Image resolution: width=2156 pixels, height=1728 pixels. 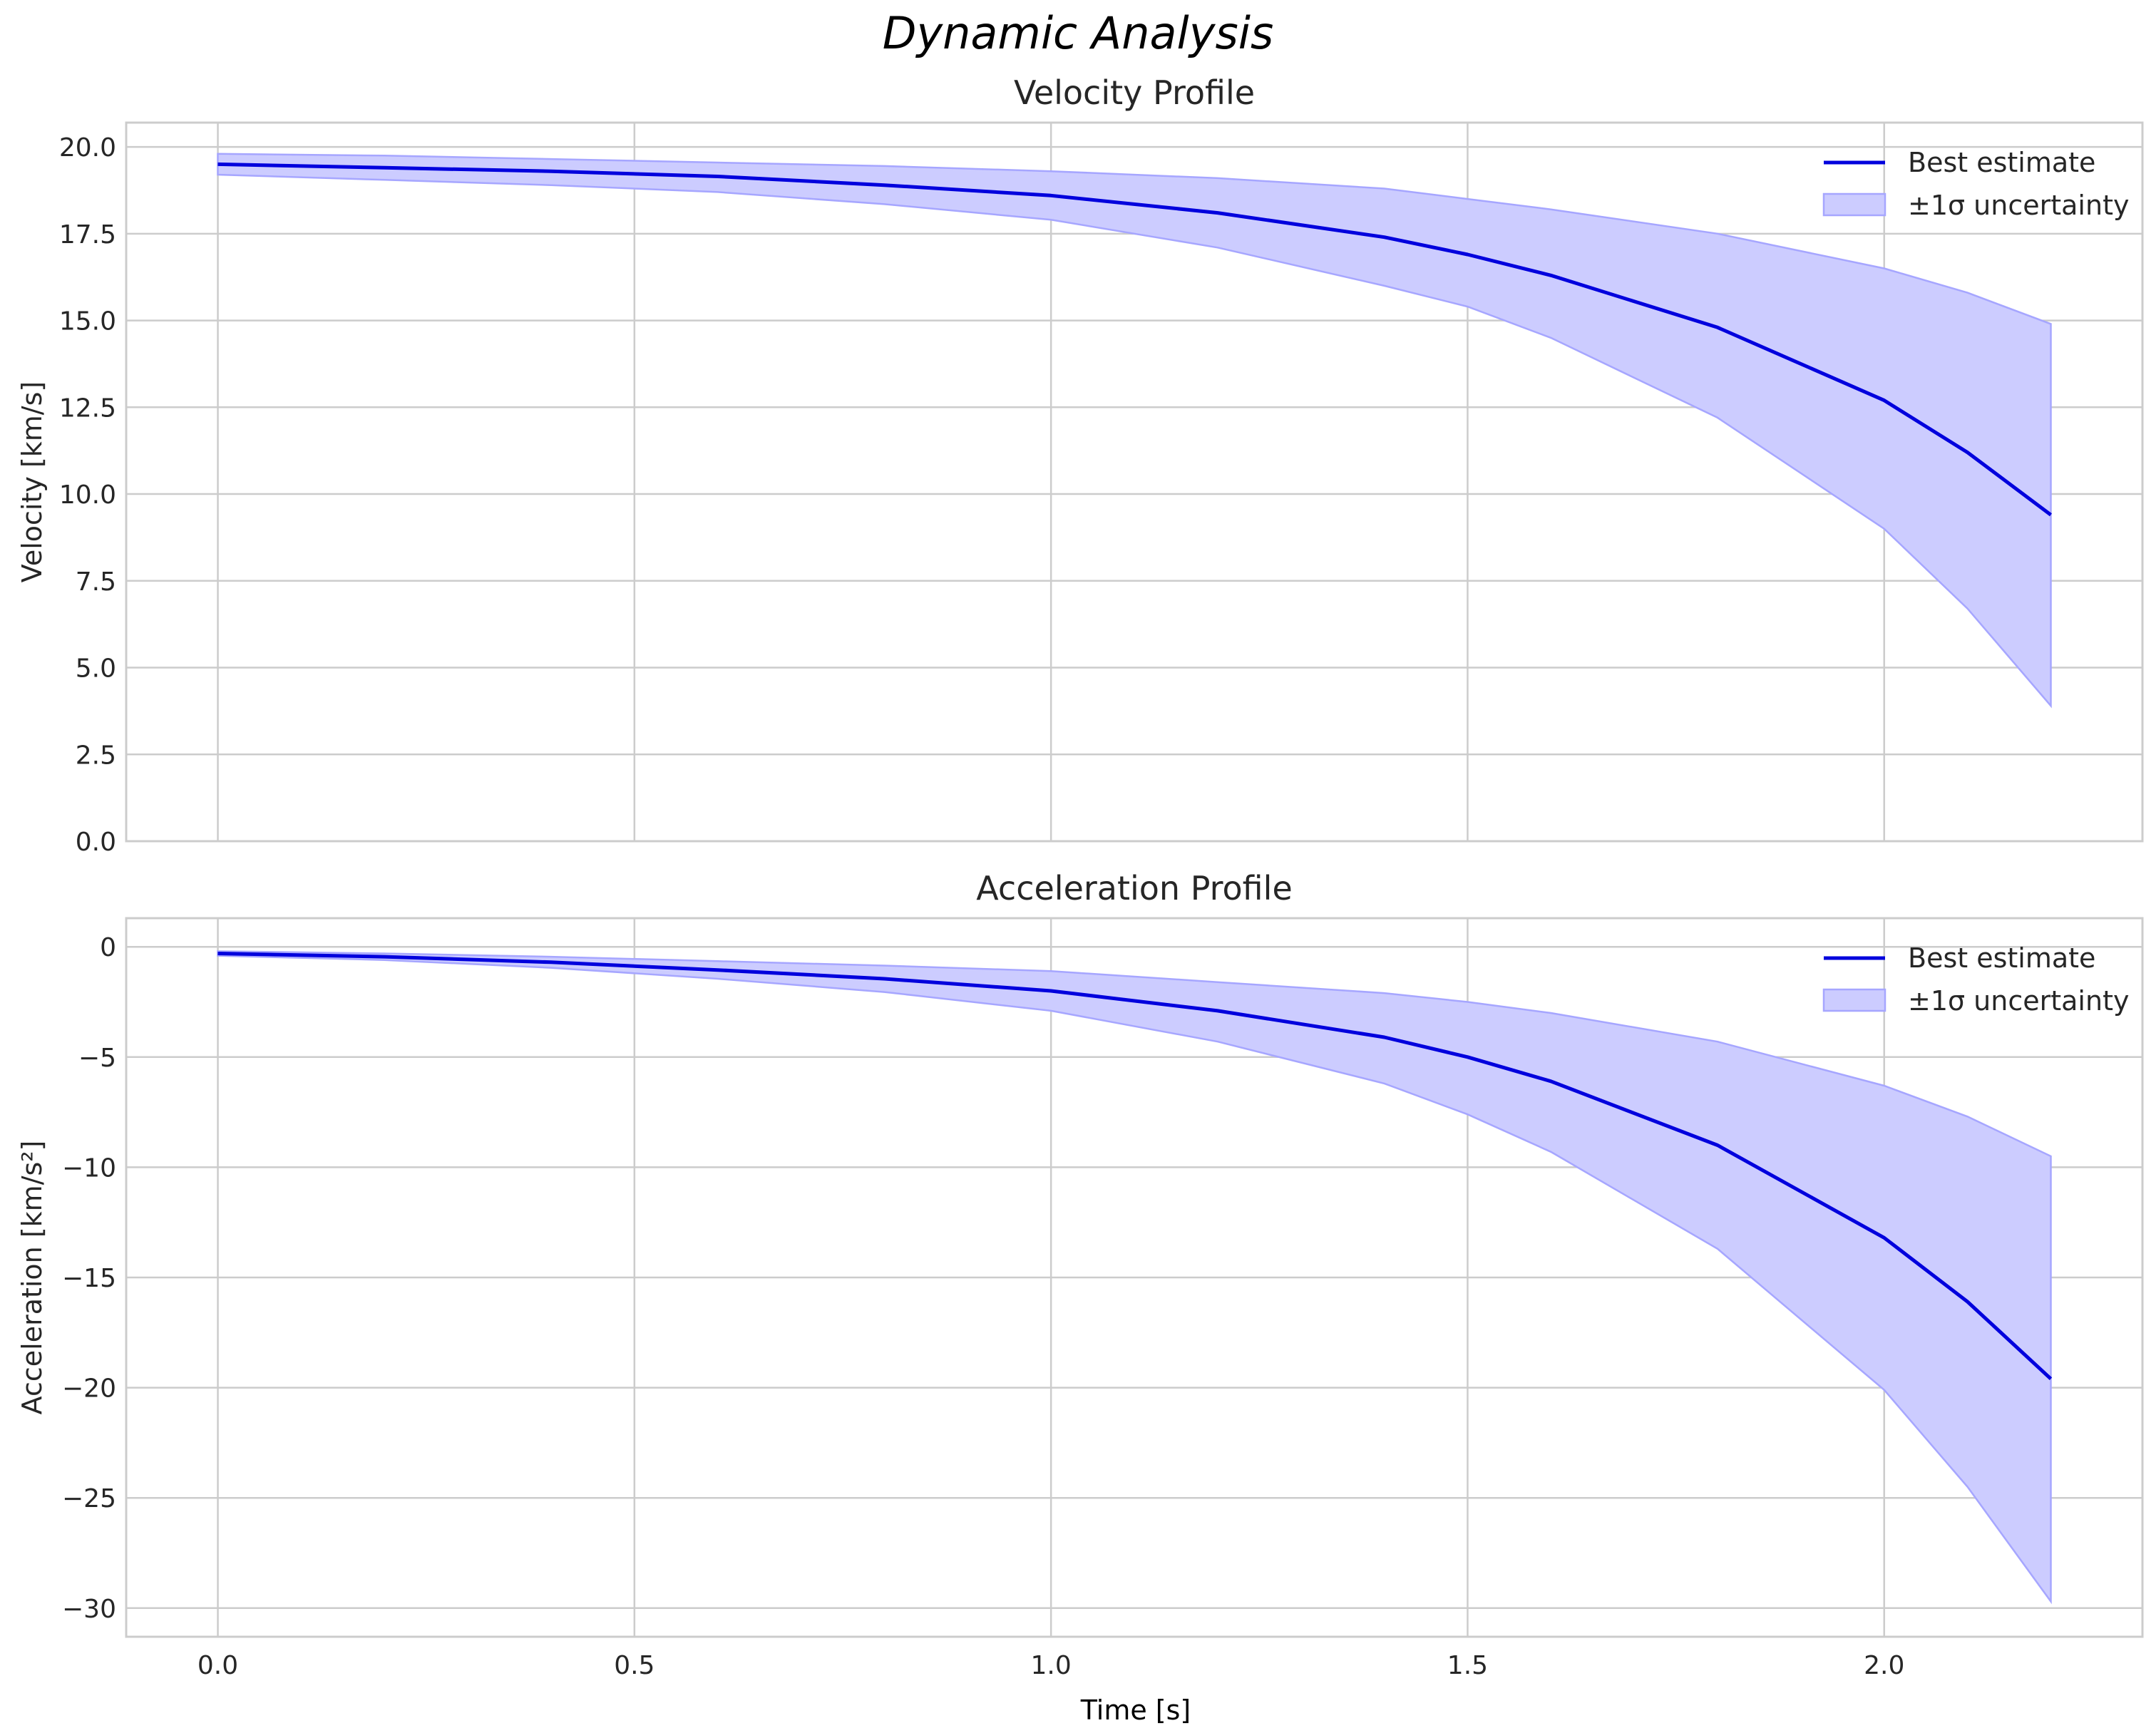 What do you see at coordinates (1135, 1710) in the screenshot?
I see `x-axis-label: Time [s]` at bounding box center [1135, 1710].